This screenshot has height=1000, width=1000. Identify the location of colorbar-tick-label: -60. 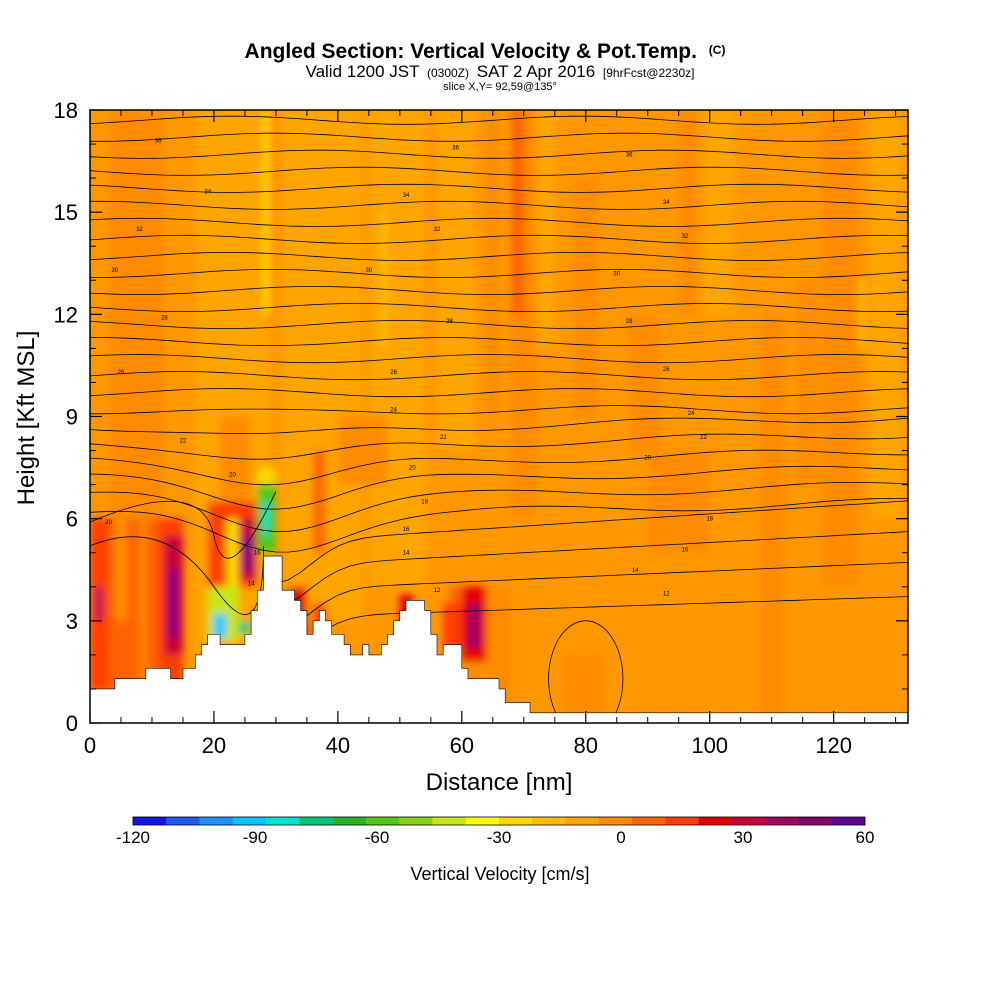
(377, 837).